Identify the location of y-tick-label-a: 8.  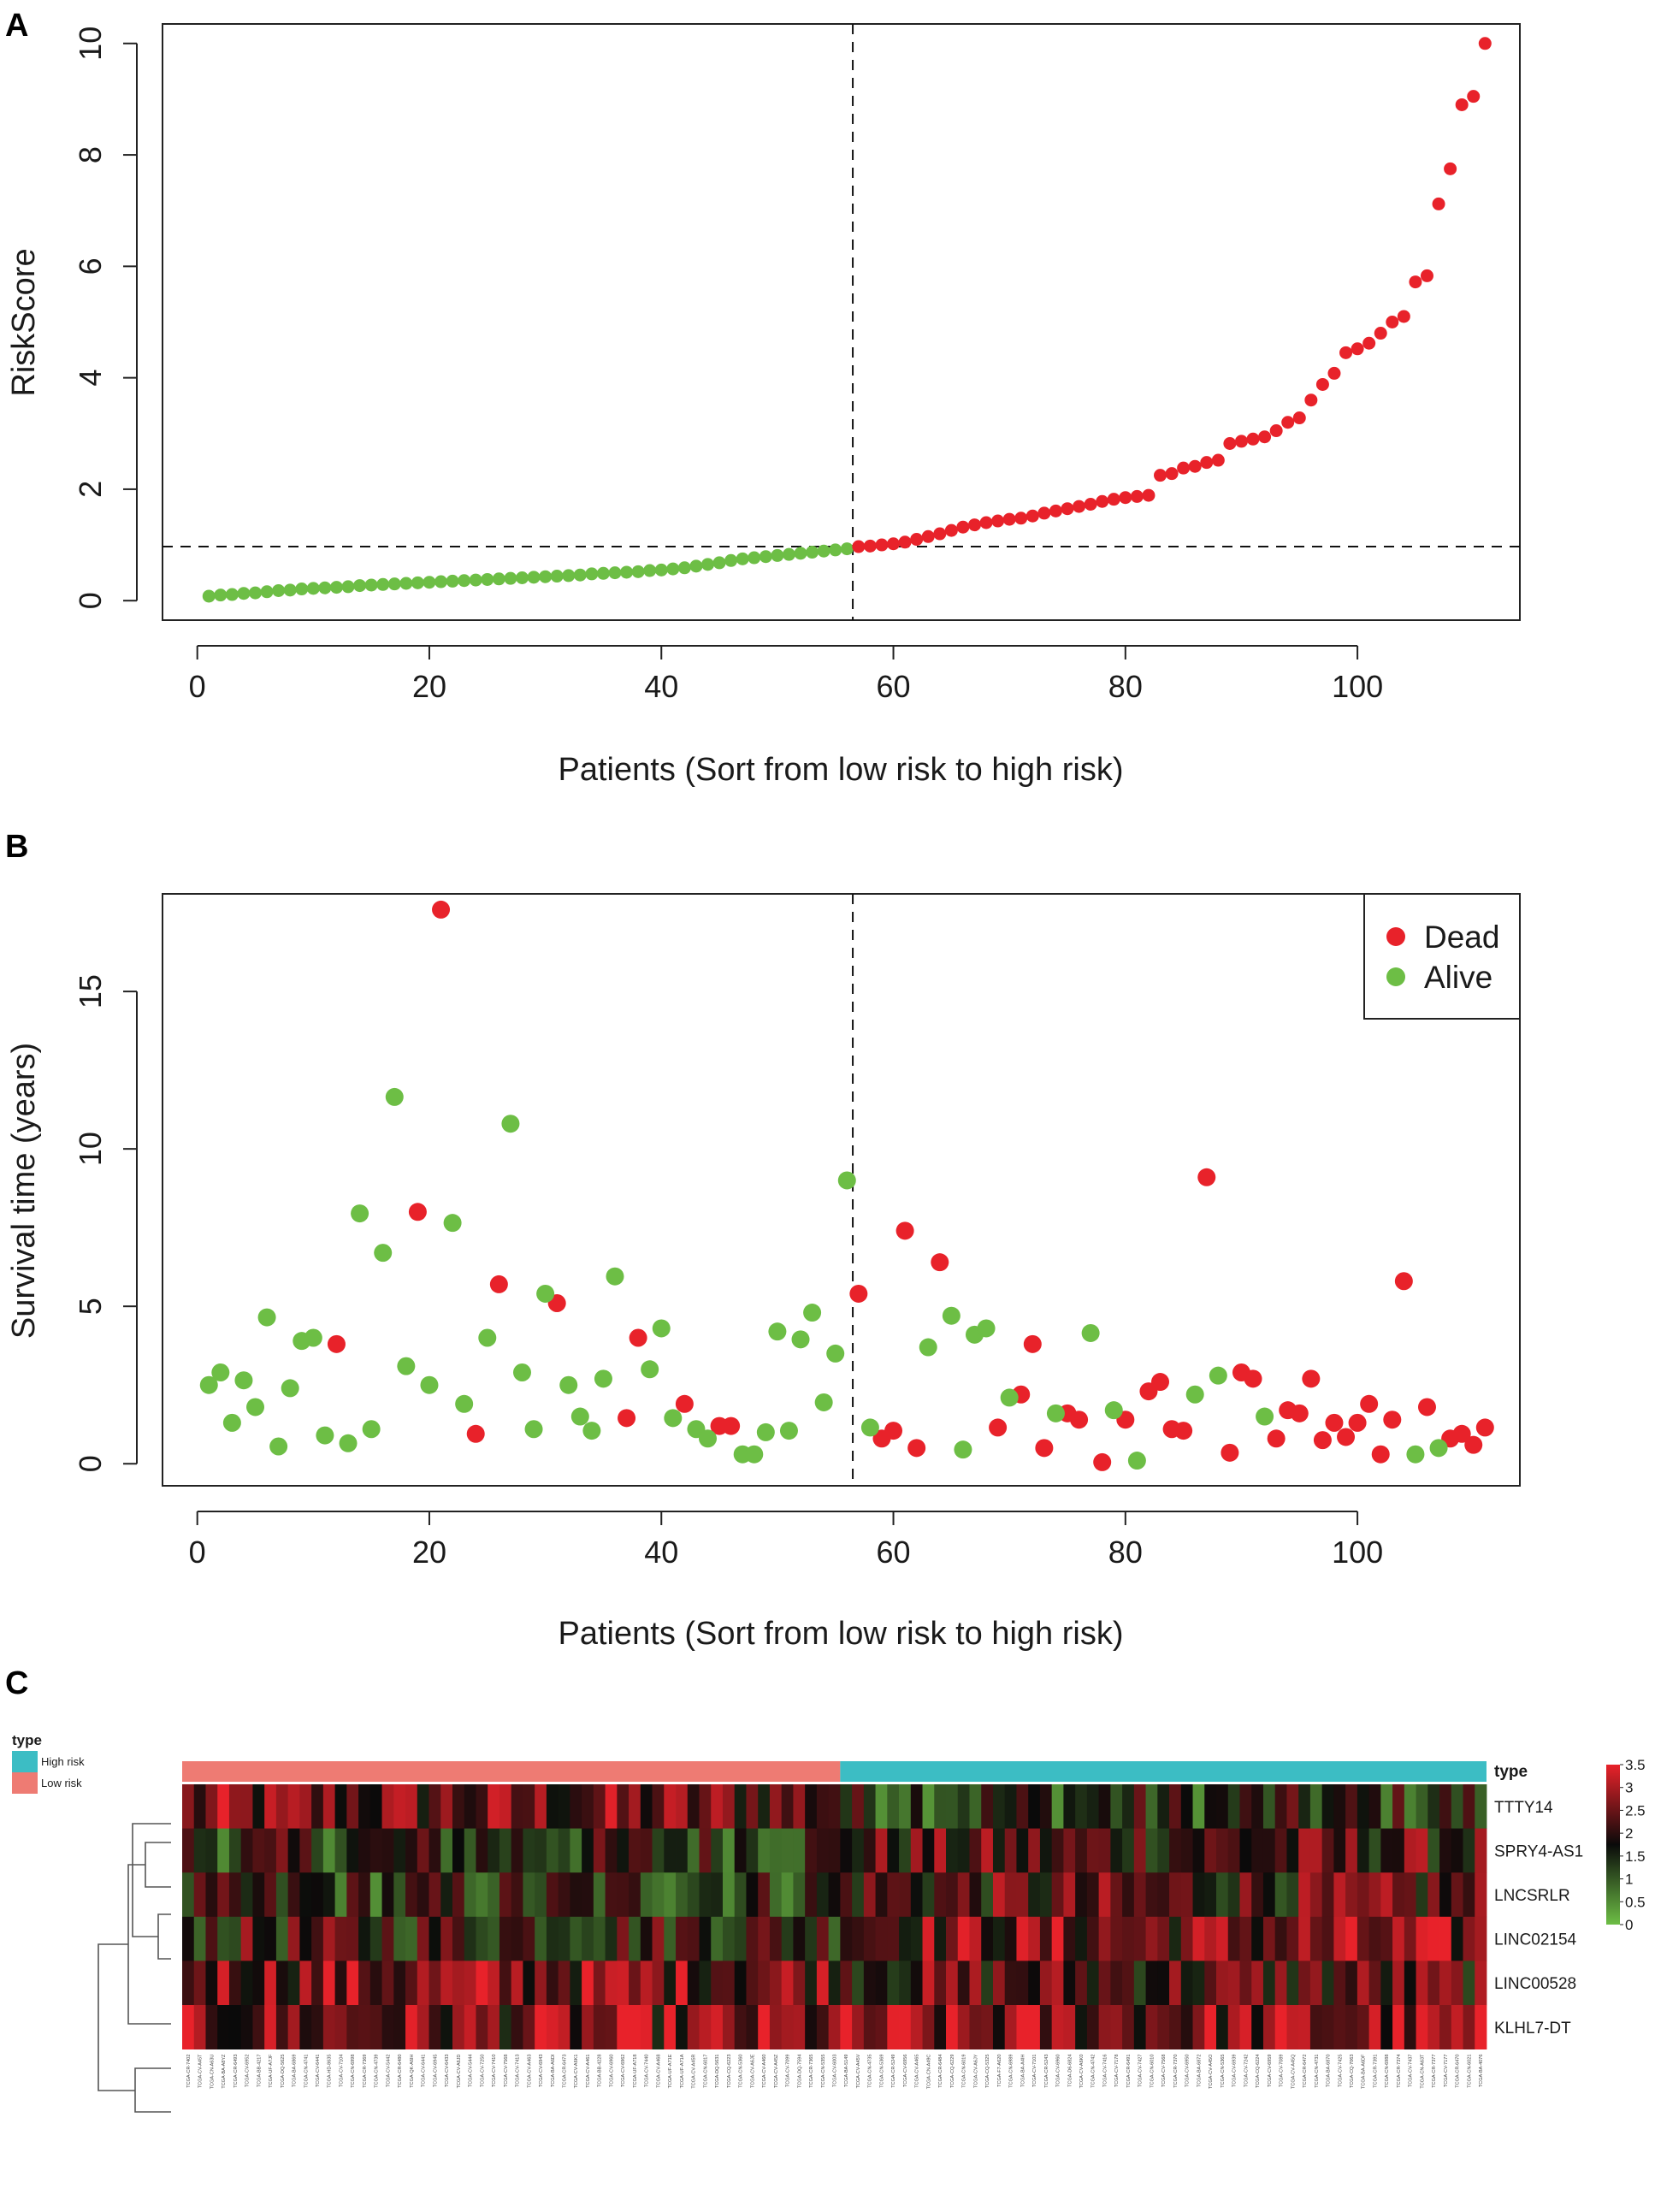
(90, 154).